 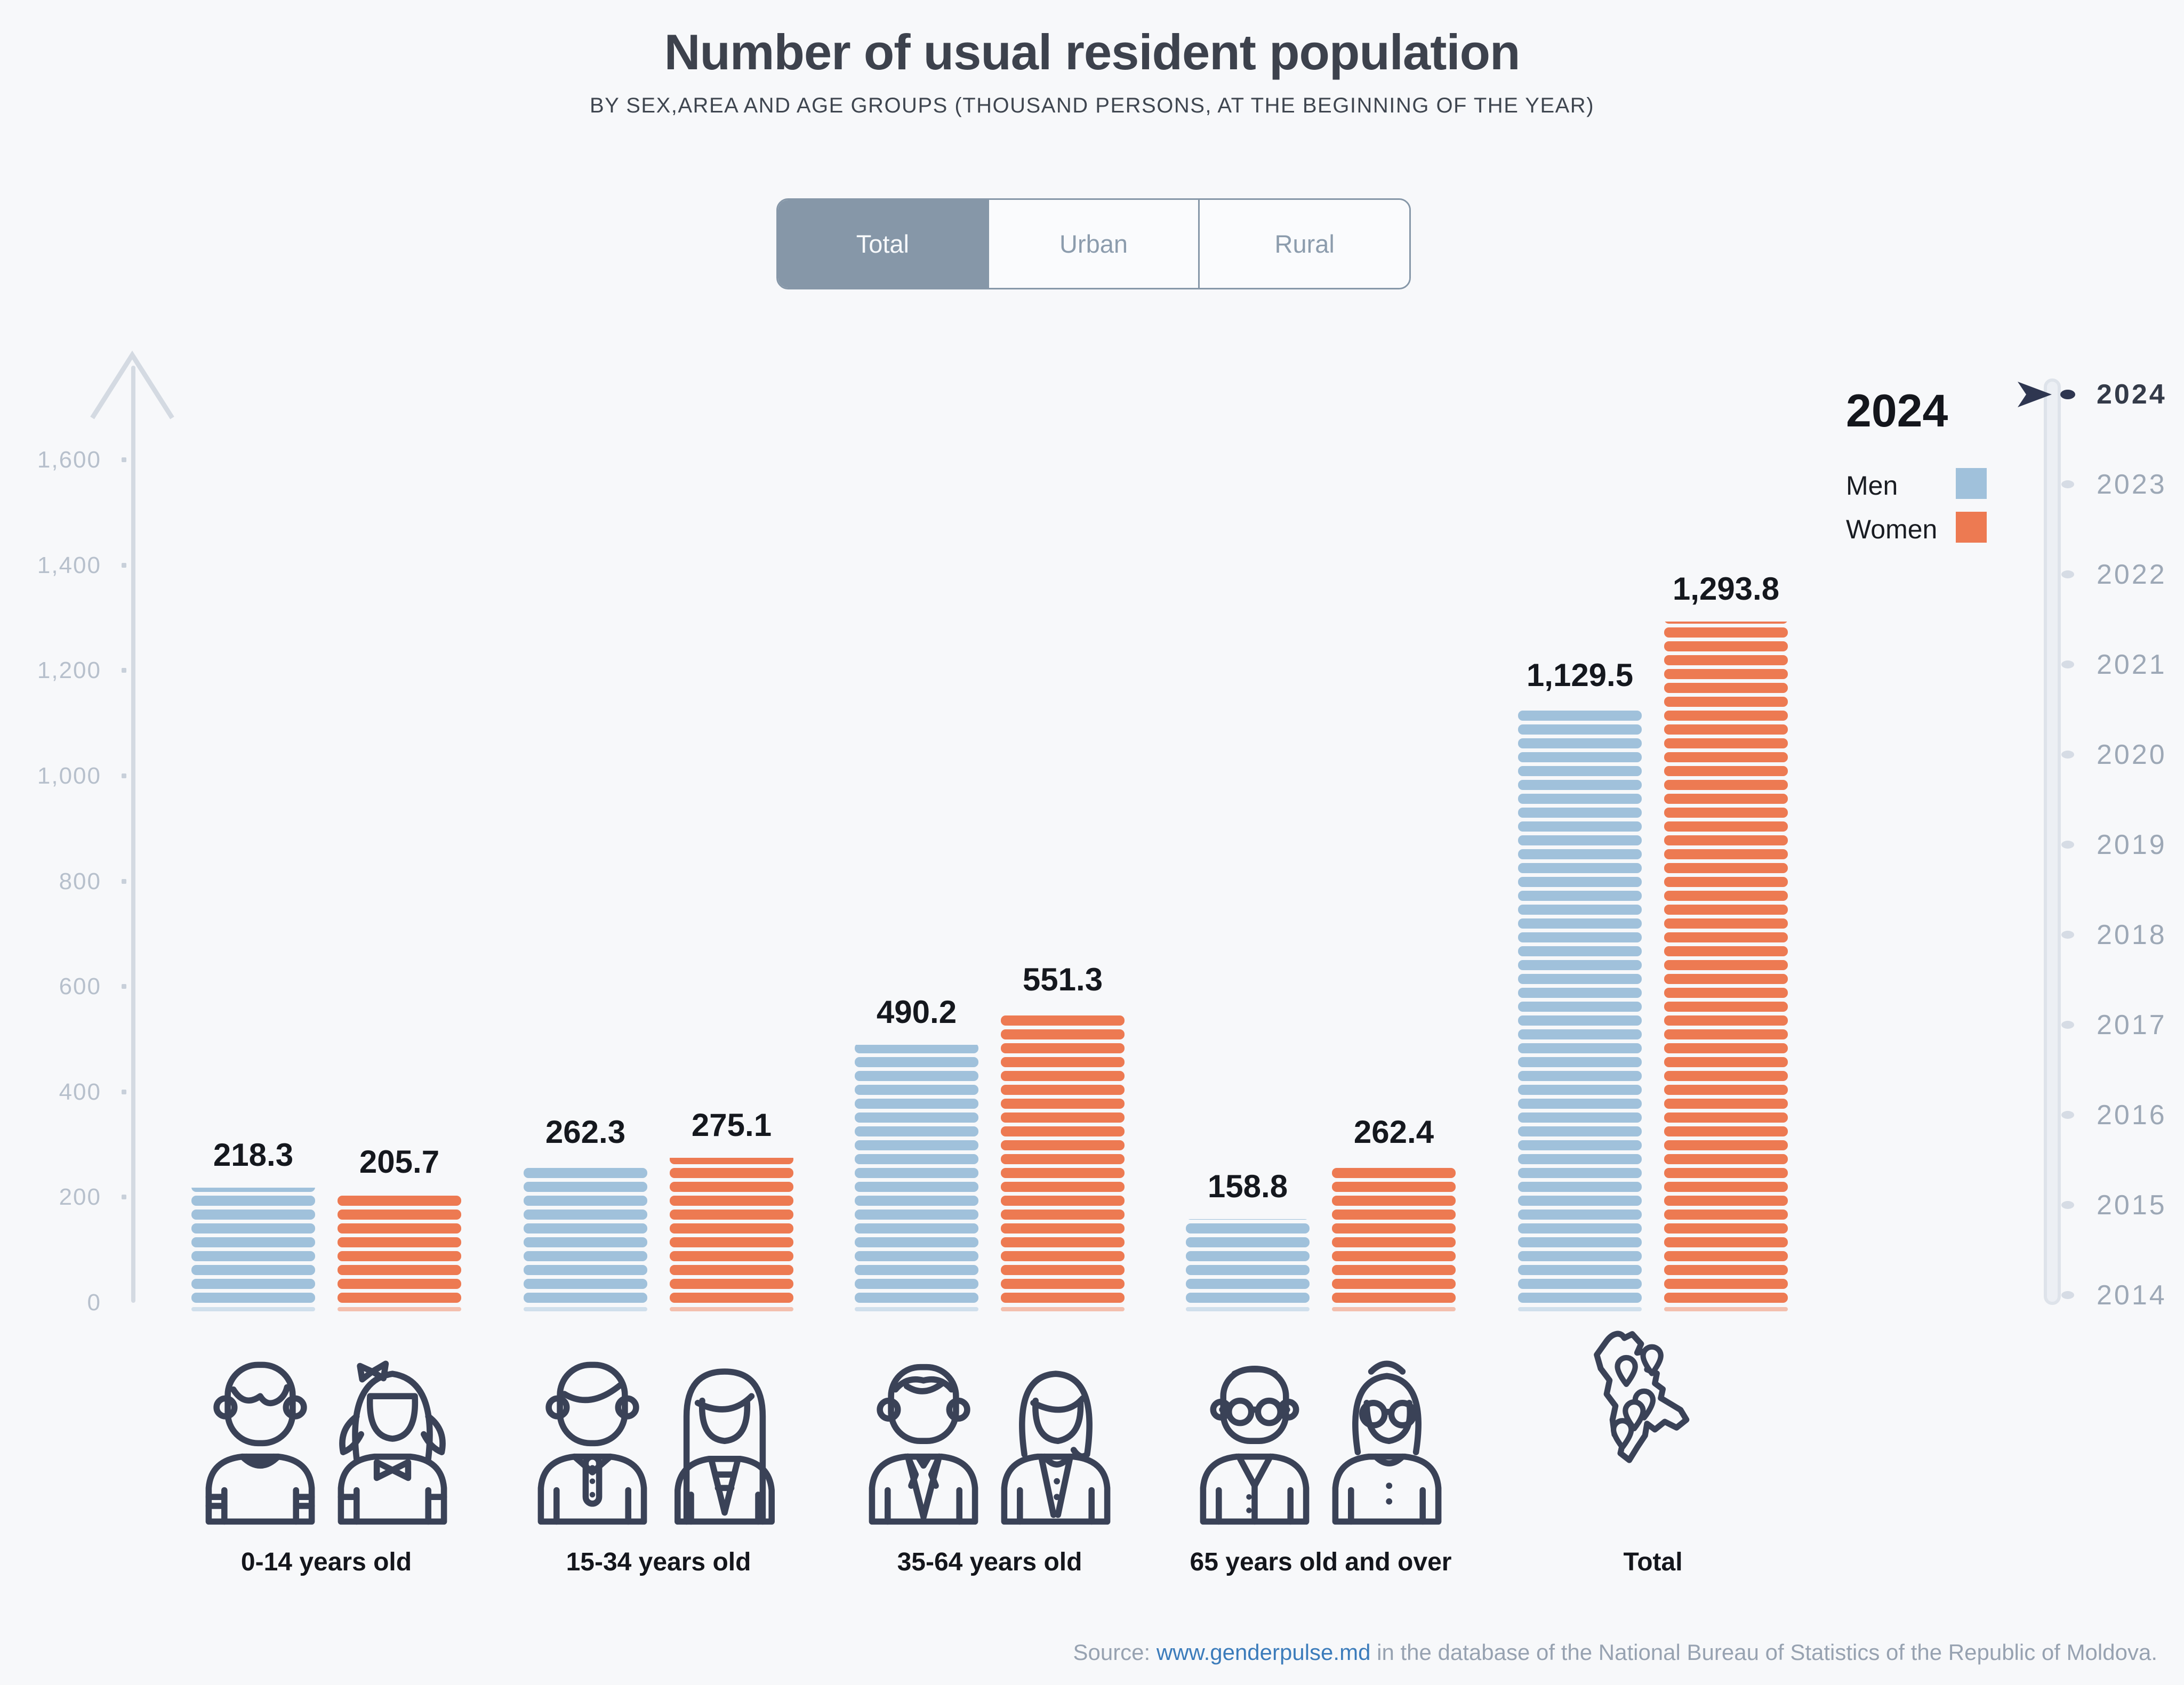 I want to click on bar-women-group1, so click(x=731, y=1230).